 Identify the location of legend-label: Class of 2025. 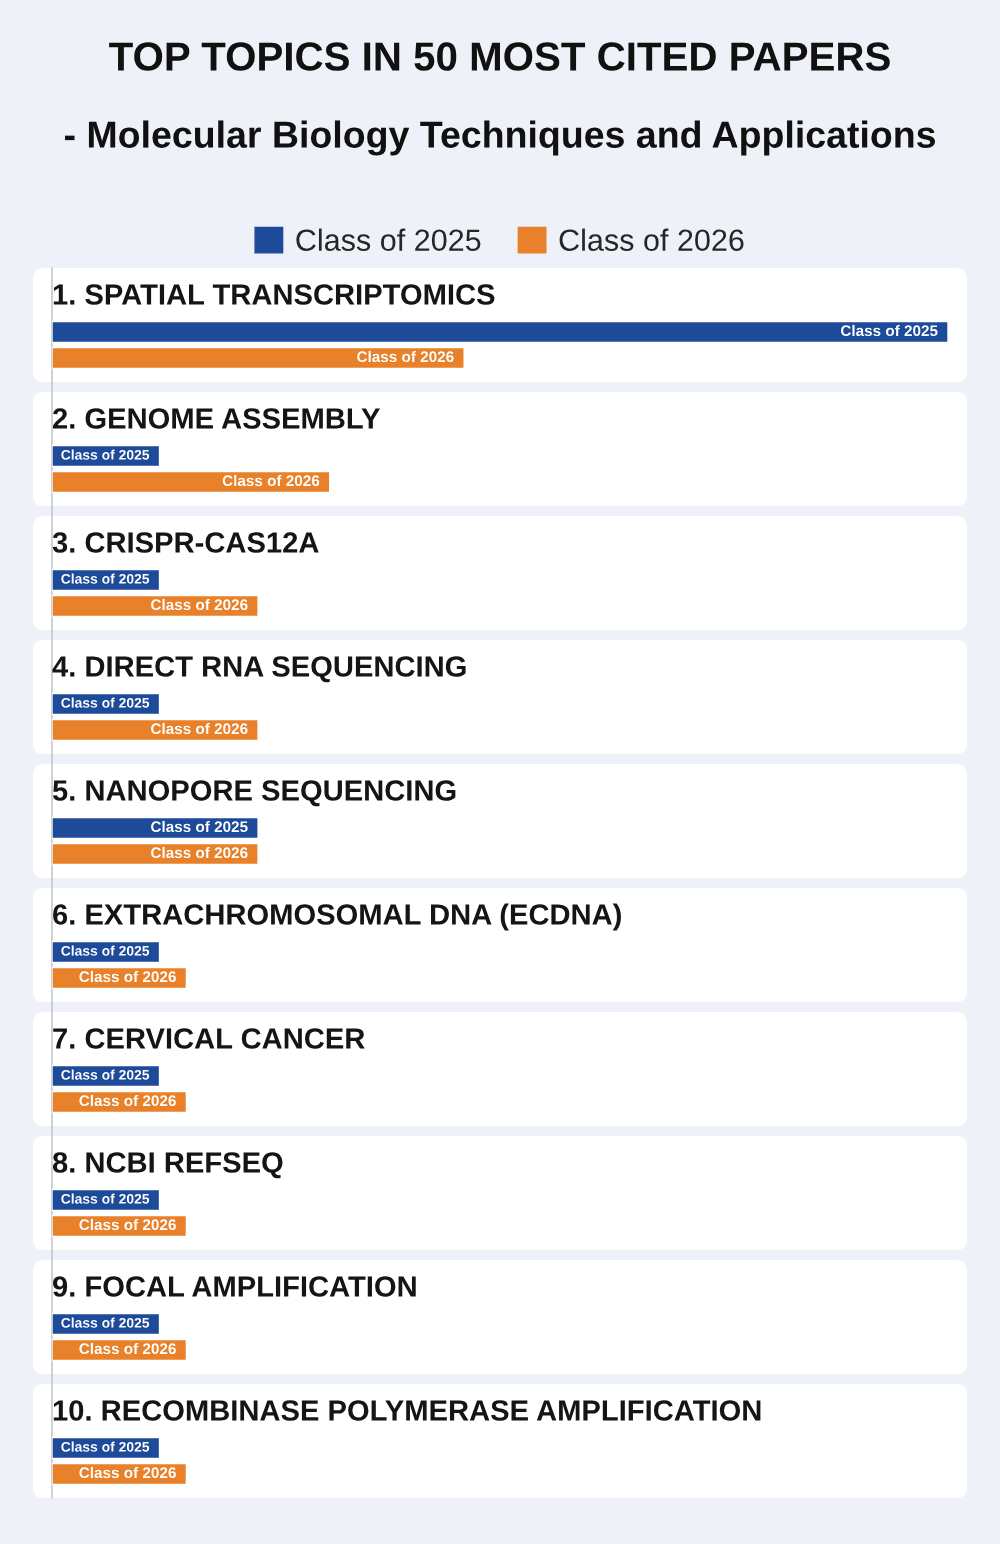
(388, 240).